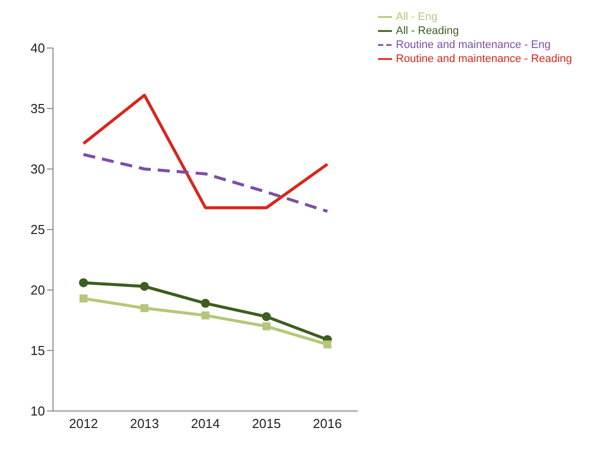 The height and width of the screenshot is (459, 600). I want to click on legend-label: All - Reading, so click(427, 30).